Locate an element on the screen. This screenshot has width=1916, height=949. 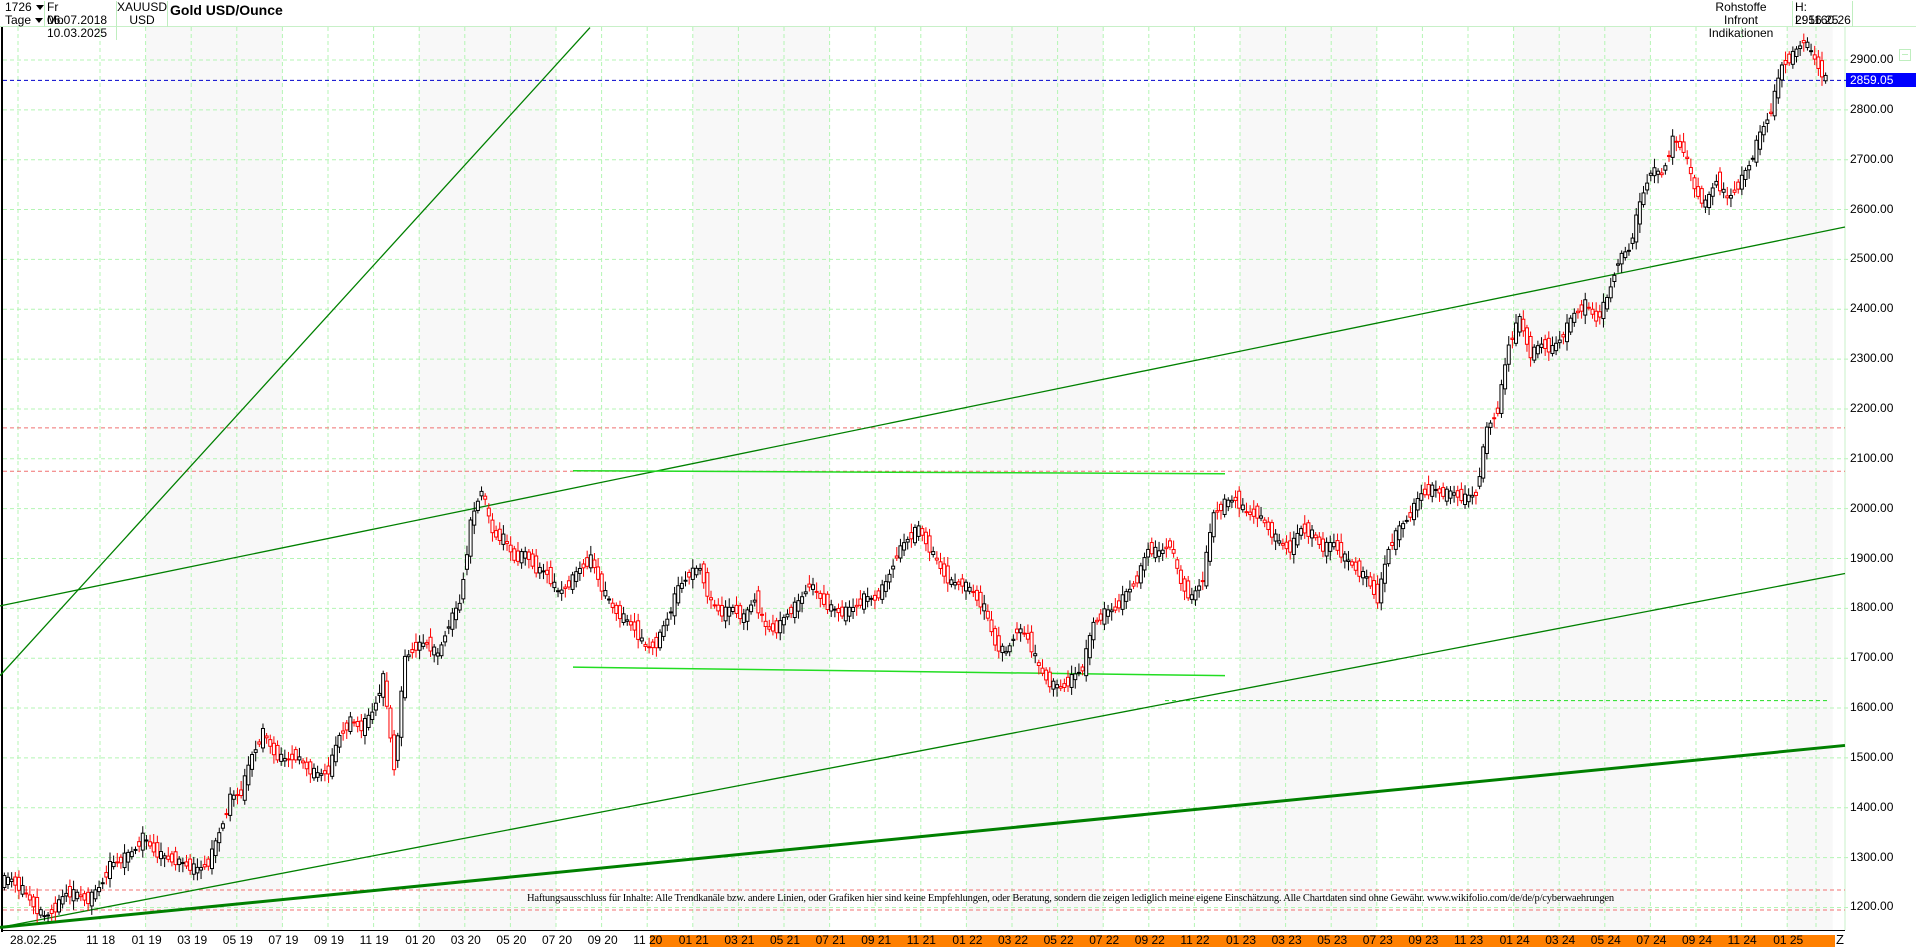
chart-title: Gold USD/Ounce is located at coordinates (226, 10).